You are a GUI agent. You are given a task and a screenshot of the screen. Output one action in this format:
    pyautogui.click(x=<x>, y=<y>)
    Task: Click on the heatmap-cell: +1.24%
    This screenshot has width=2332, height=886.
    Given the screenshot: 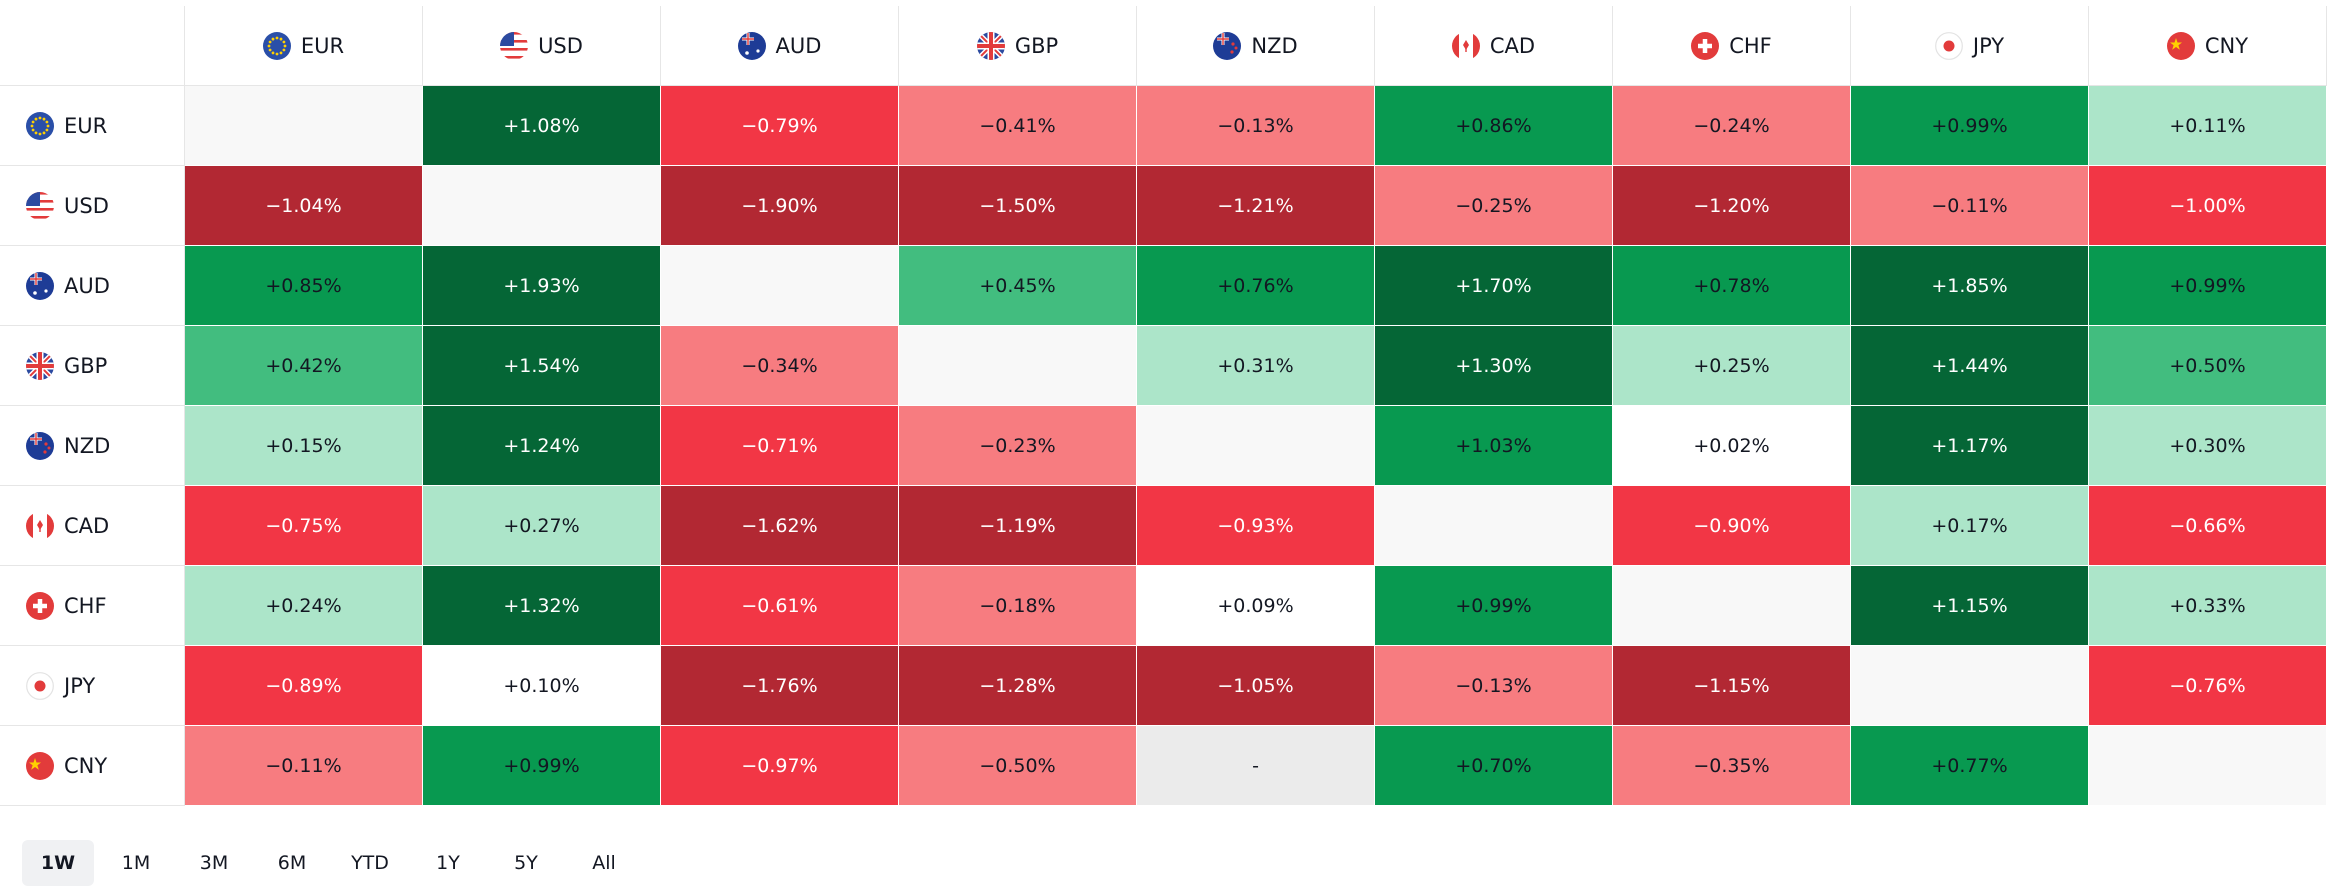 What is the action you would take?
    pyautogui.click(x=542, y=446)
    